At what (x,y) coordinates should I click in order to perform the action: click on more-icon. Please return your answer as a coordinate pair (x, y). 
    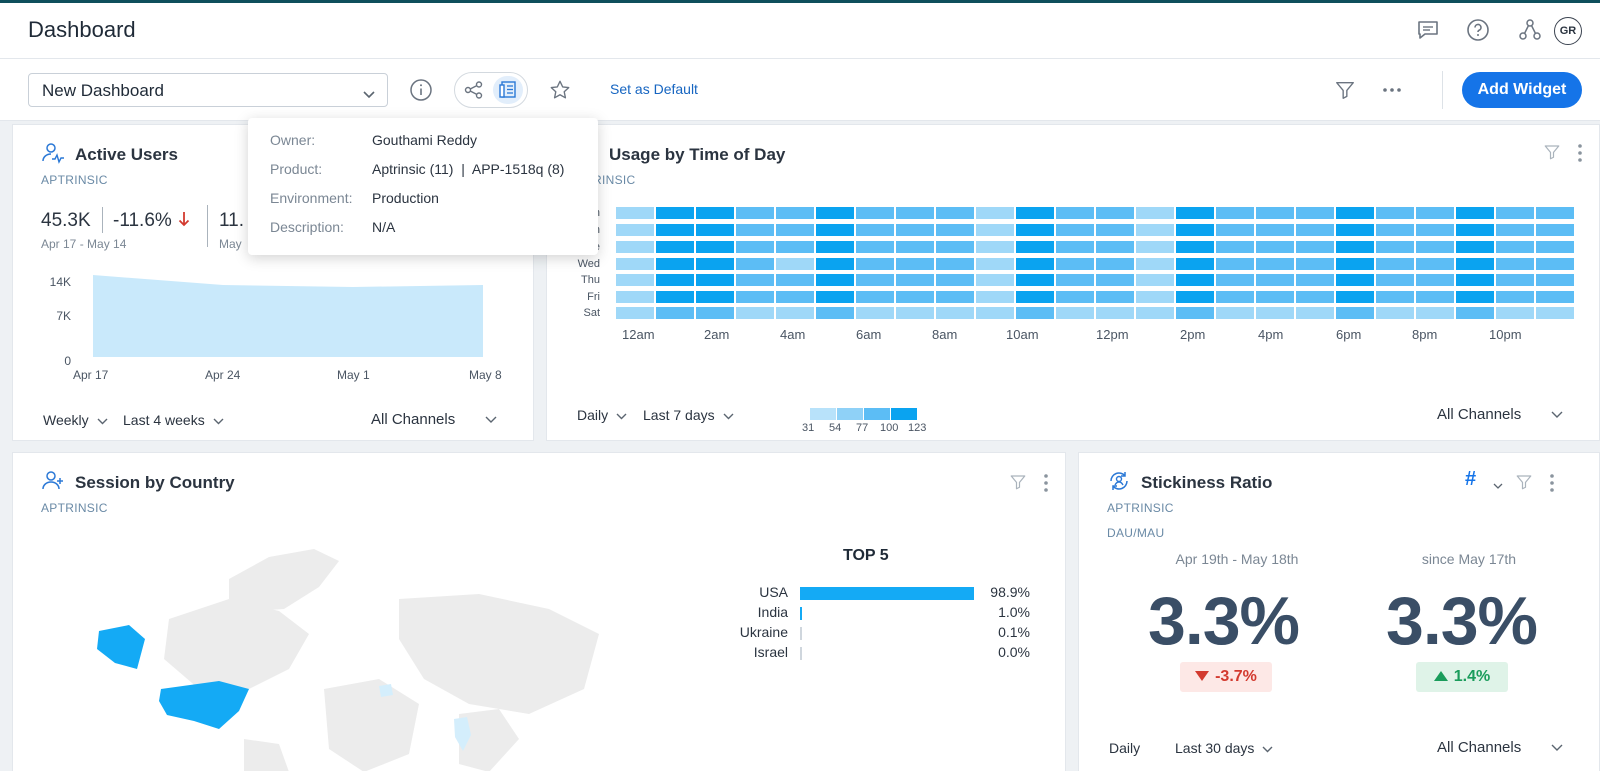
    Looking at the image, I should click on (1392, 90).